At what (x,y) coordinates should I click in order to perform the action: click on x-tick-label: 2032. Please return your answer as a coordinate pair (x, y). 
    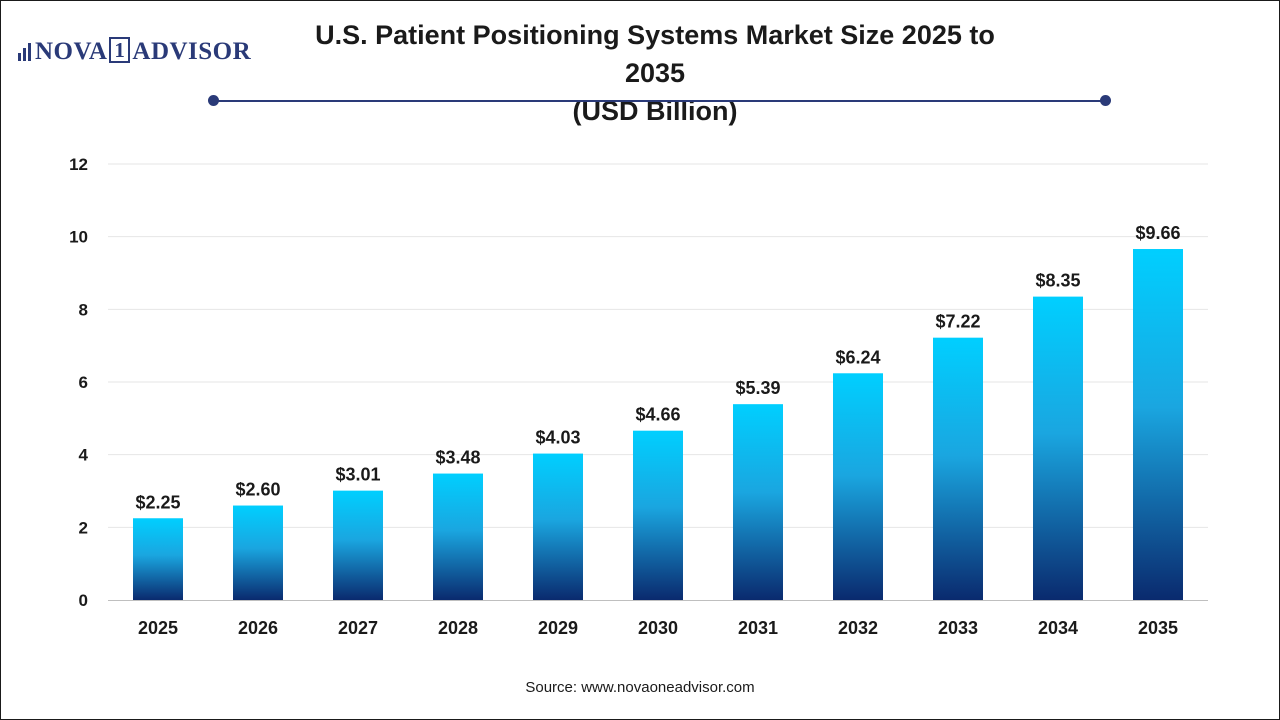
    Looking at the image, I should click on (858, 628).